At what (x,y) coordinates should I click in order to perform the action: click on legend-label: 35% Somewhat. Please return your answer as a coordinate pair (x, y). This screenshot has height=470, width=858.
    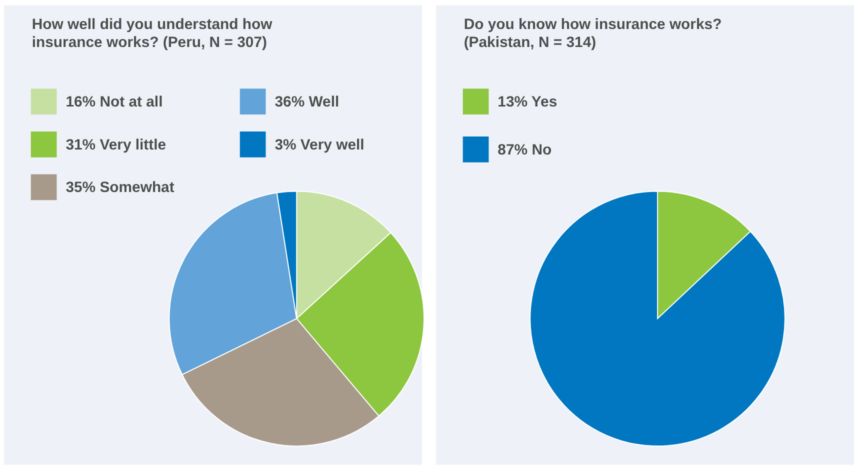
    Looking at the image, I should click on (120, 187).